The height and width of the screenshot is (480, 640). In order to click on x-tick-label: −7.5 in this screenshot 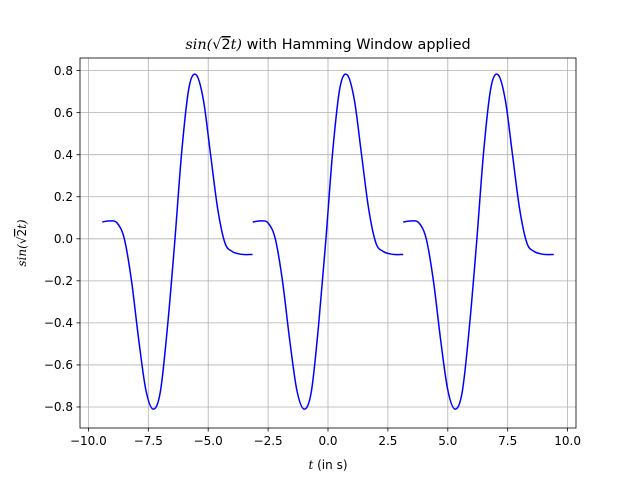, I will do `click(148, 441)`.